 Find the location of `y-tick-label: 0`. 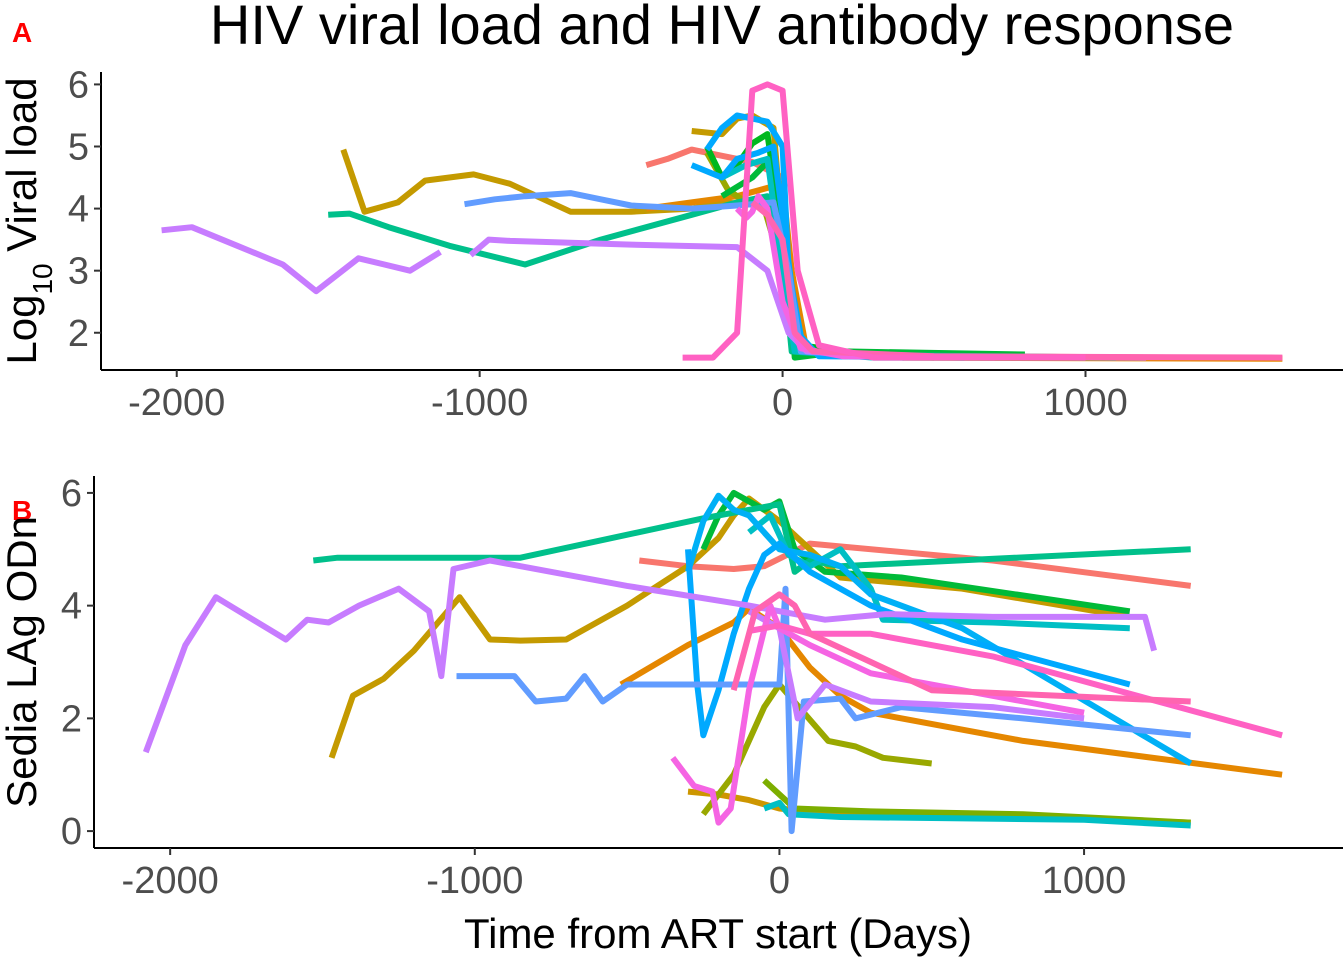

y-tick-label: 0 is located at coordinates (71, 832).